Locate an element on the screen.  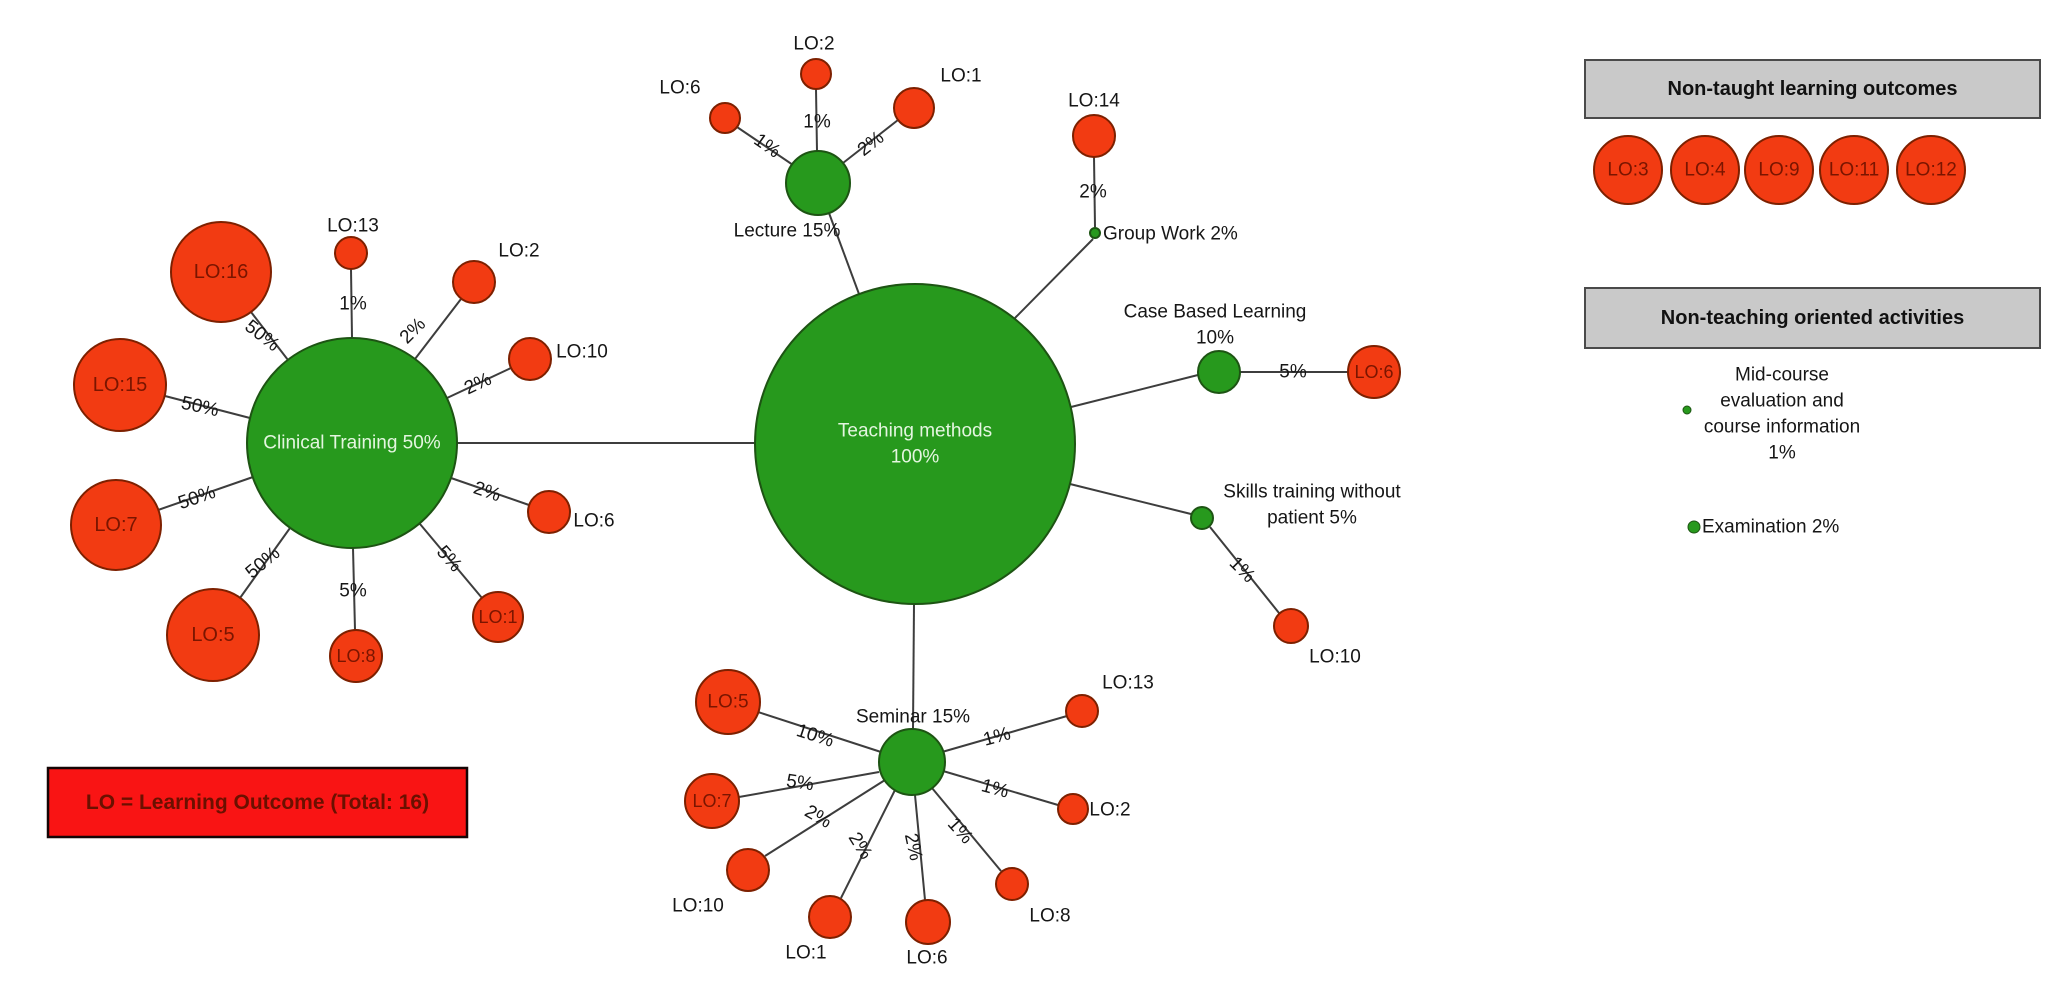
edge-seminar-lo5-percent-label: 10% is located at coordinates (815, 736).